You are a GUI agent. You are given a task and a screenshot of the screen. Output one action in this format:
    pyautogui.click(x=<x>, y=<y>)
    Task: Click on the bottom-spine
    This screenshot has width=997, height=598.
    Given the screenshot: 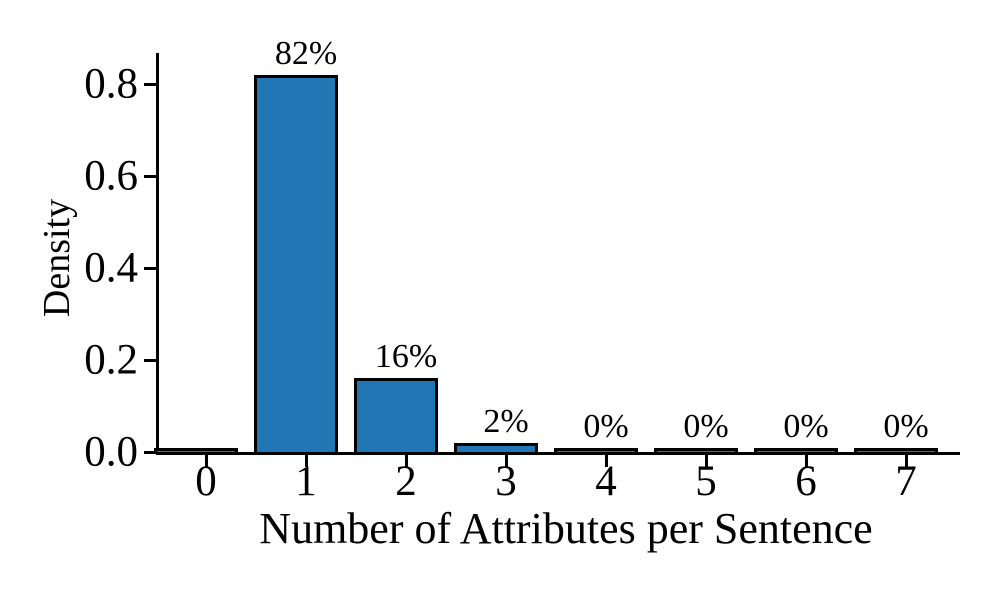 What is the action you would take?
    pyautogui.click(x=558, y=453)
    